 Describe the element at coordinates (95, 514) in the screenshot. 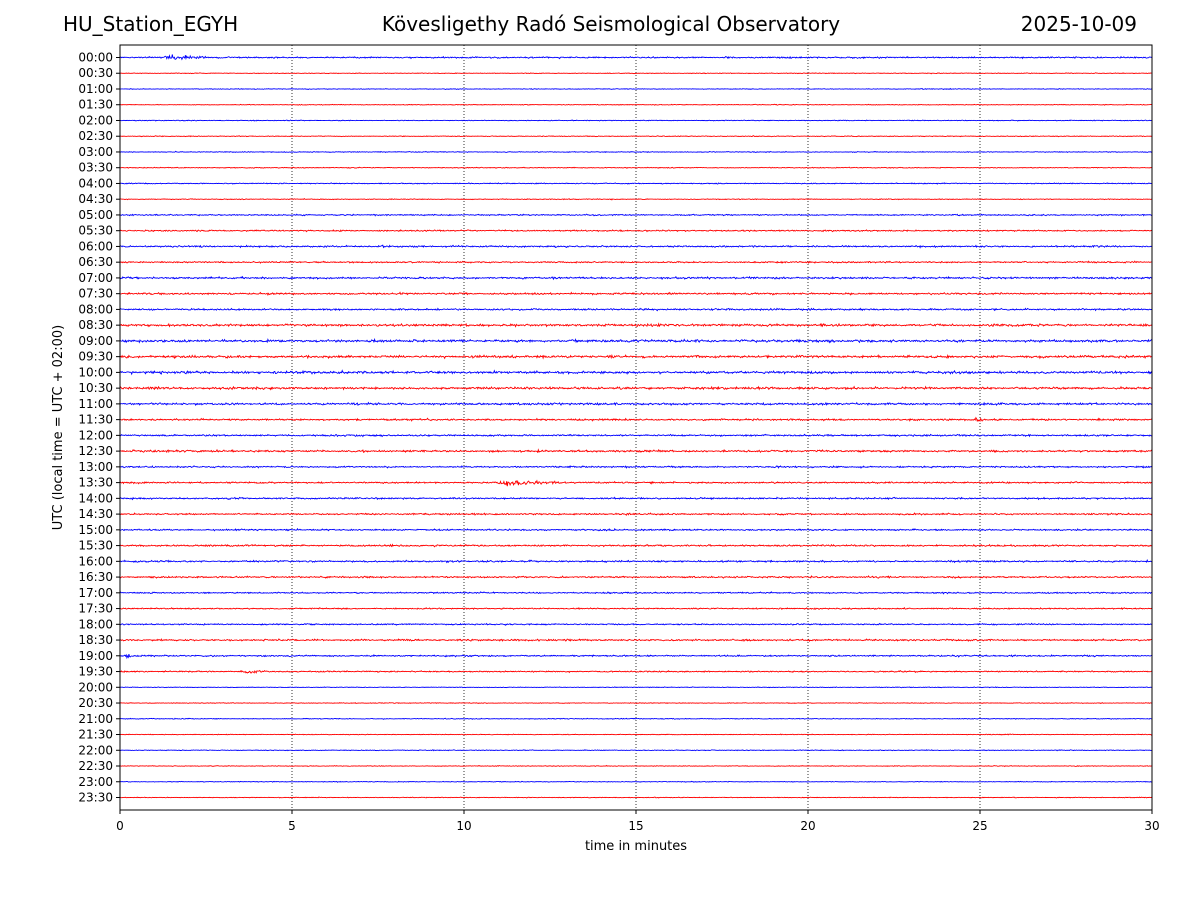

I see `y-tick-label: 14:30` at that location.